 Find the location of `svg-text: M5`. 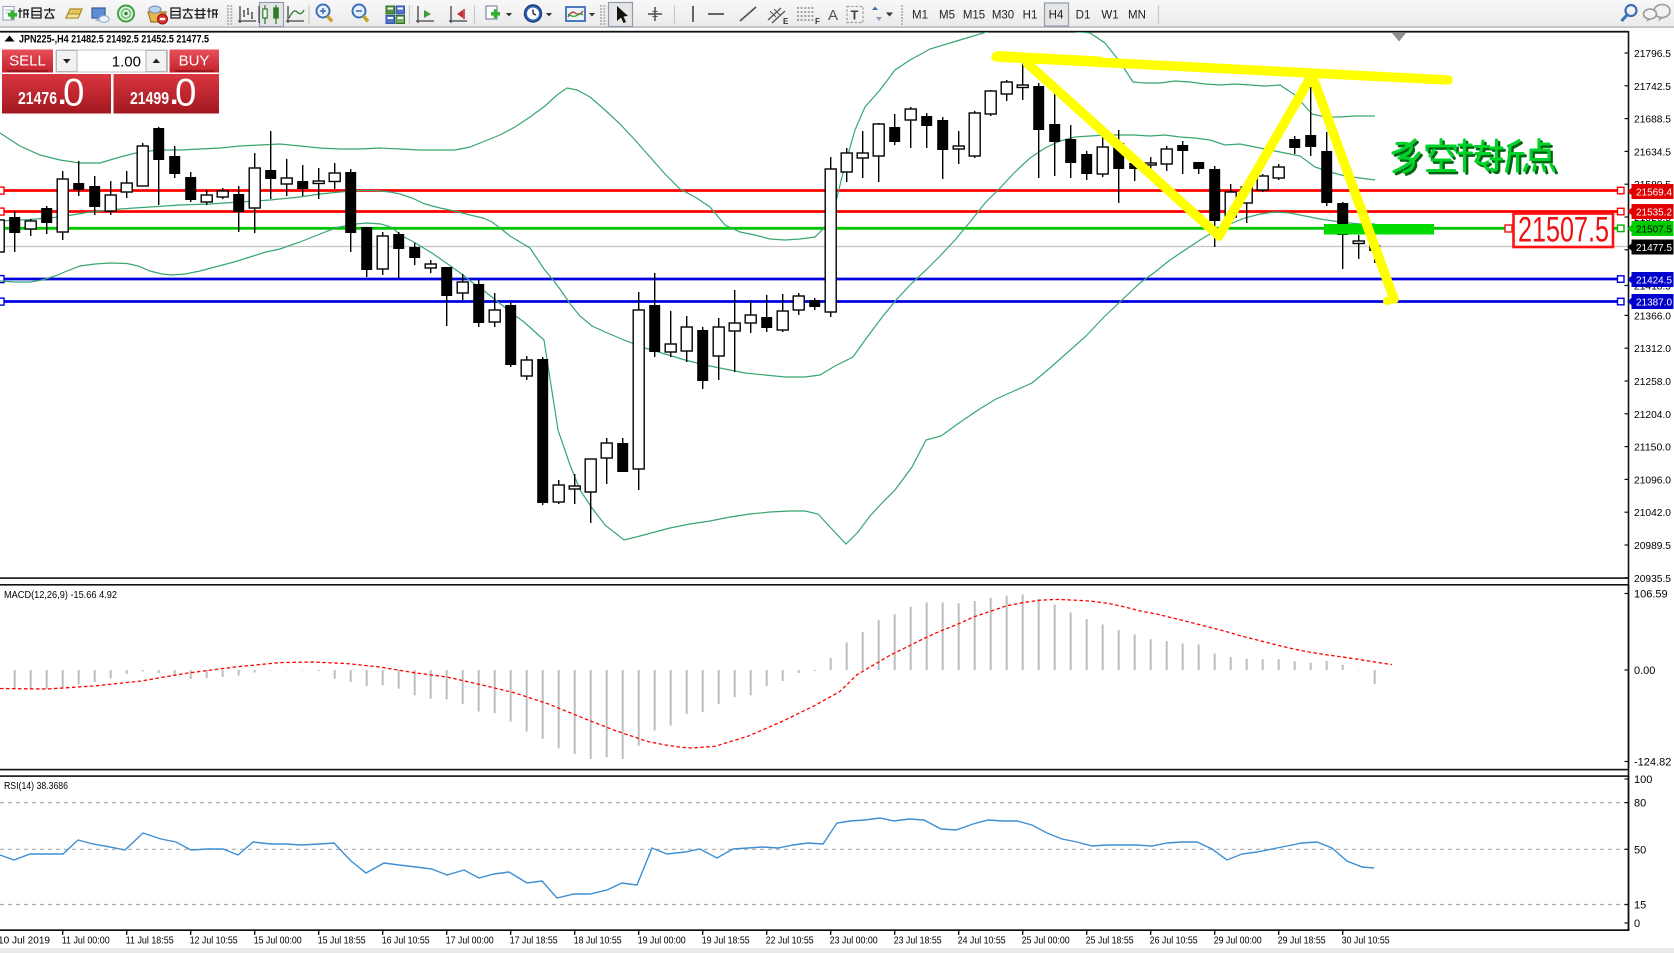

svg-text: M5 is located at coordinates (947, 16).